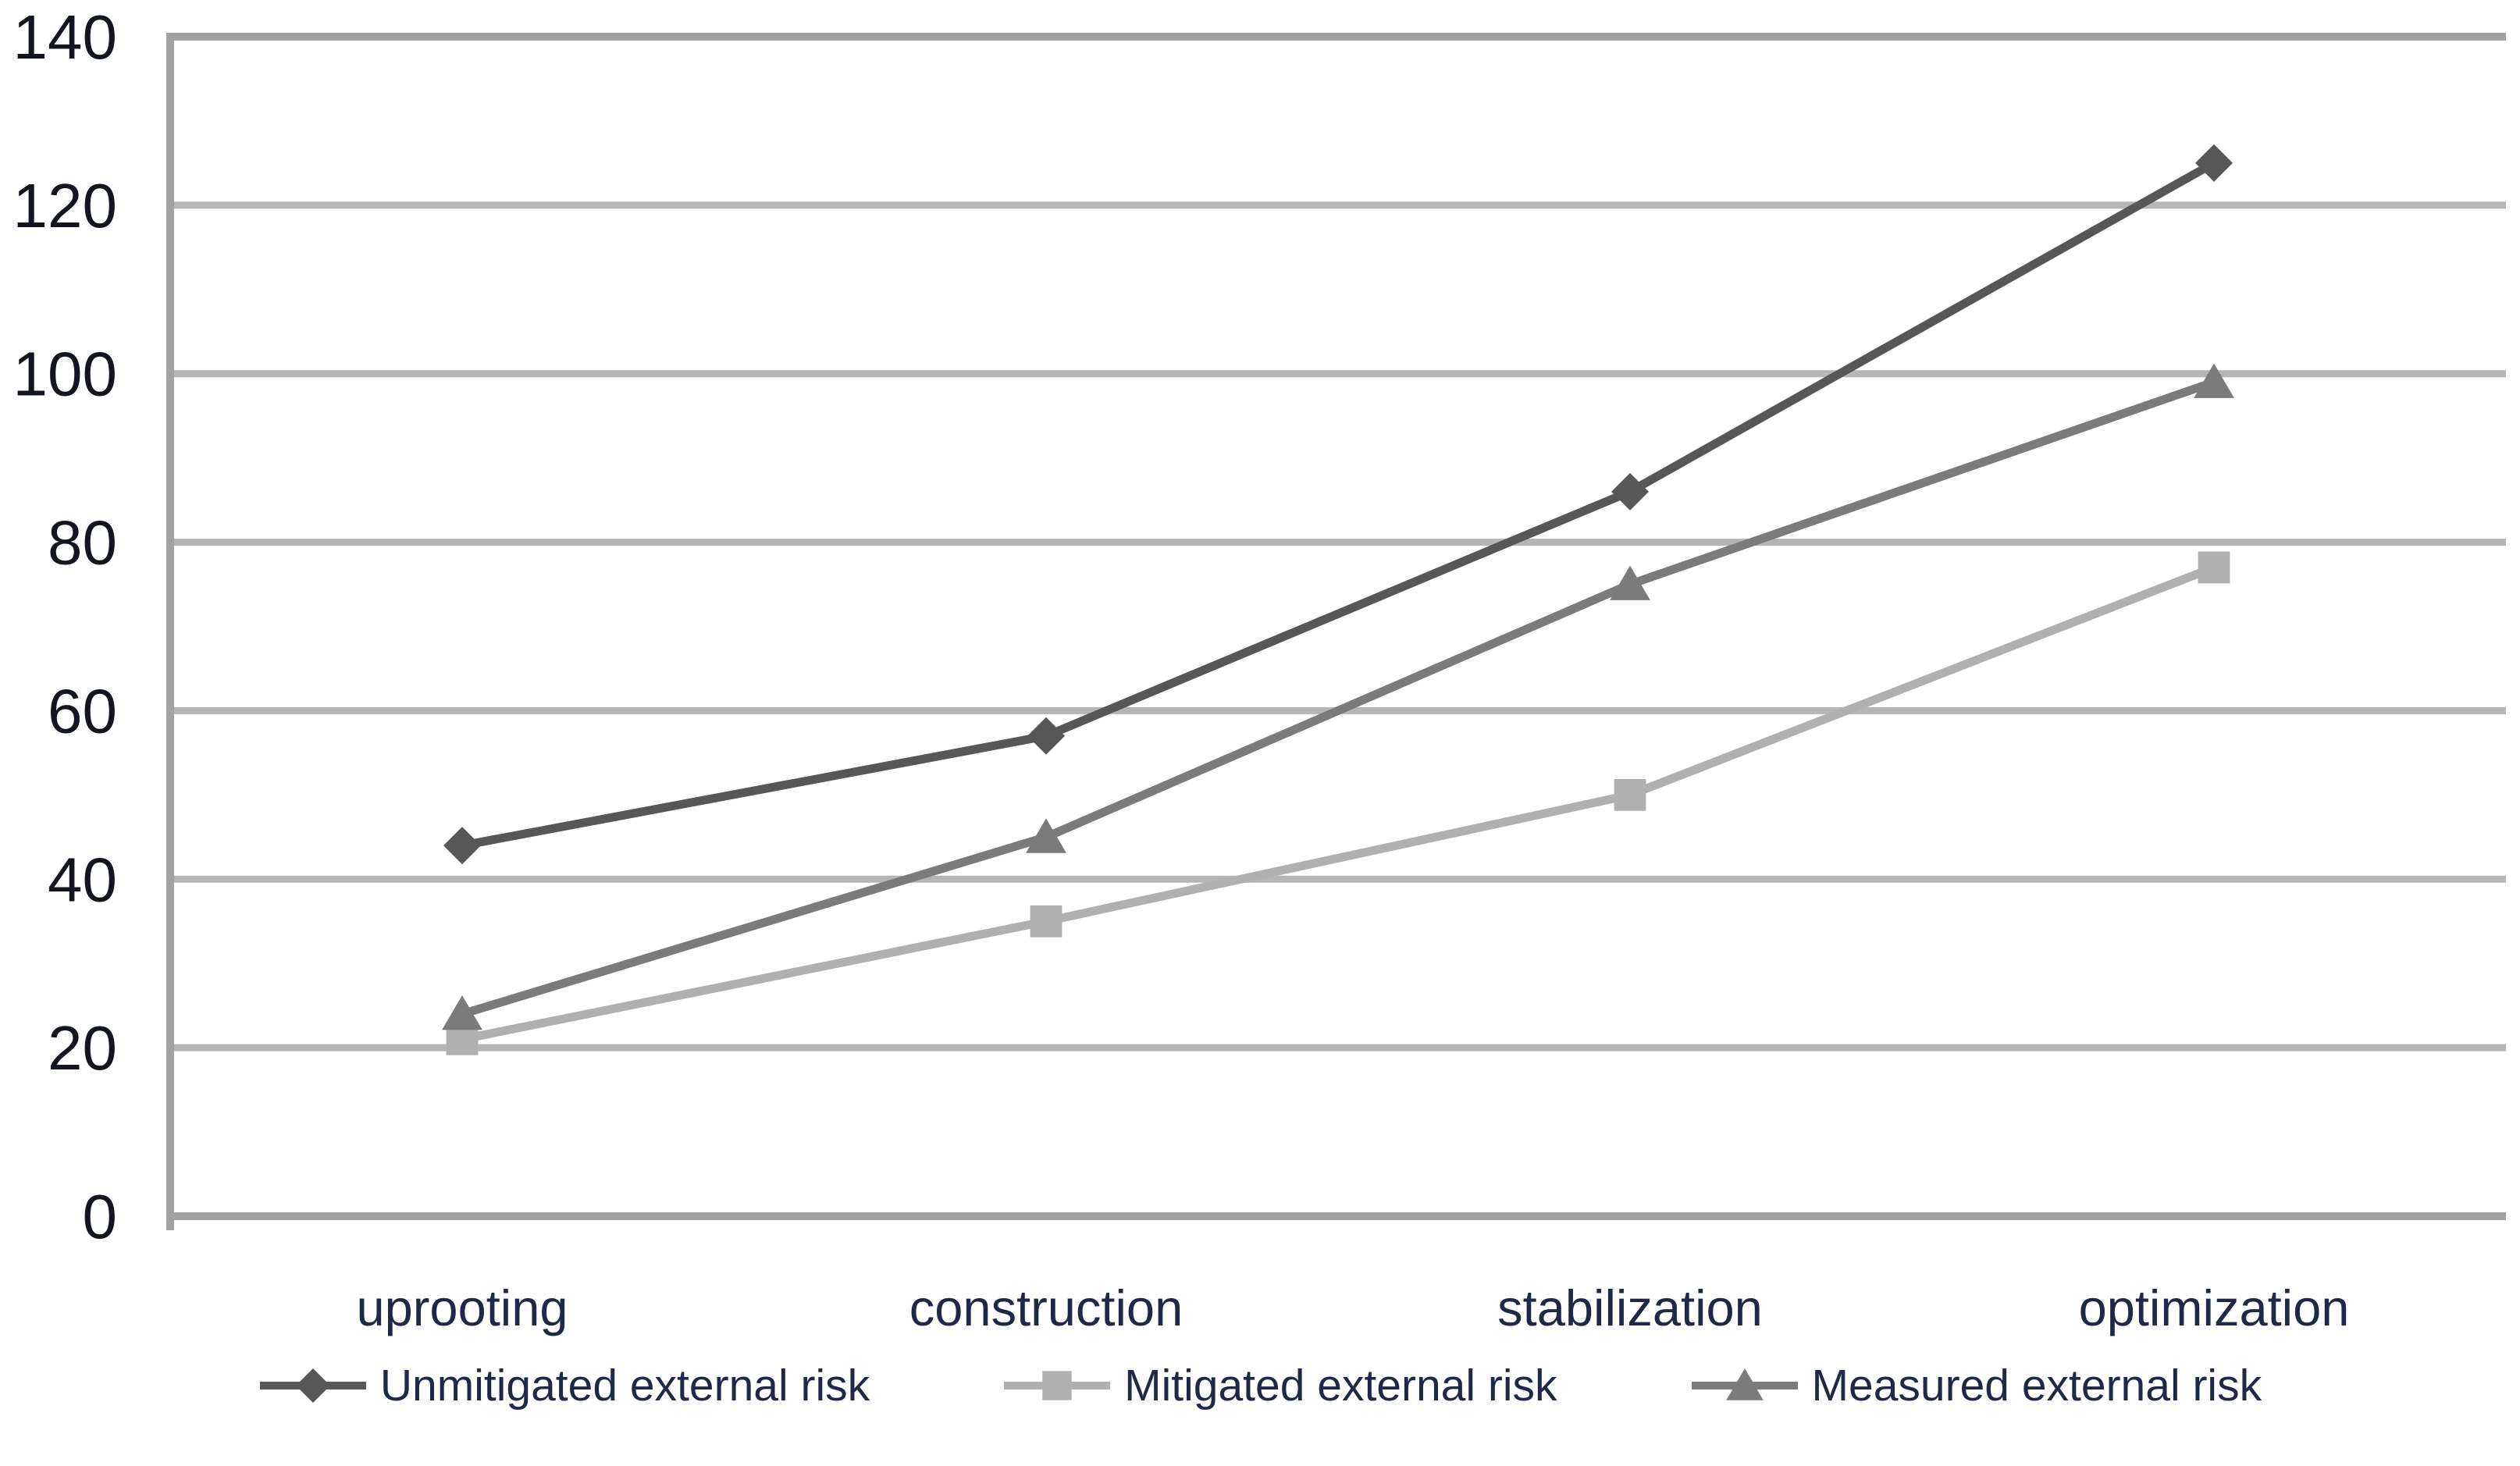 The image size is (2520, 1466). I want to click on y-axis-labels: 0 20 40 60 80 100 120 140, so click(65, 626).